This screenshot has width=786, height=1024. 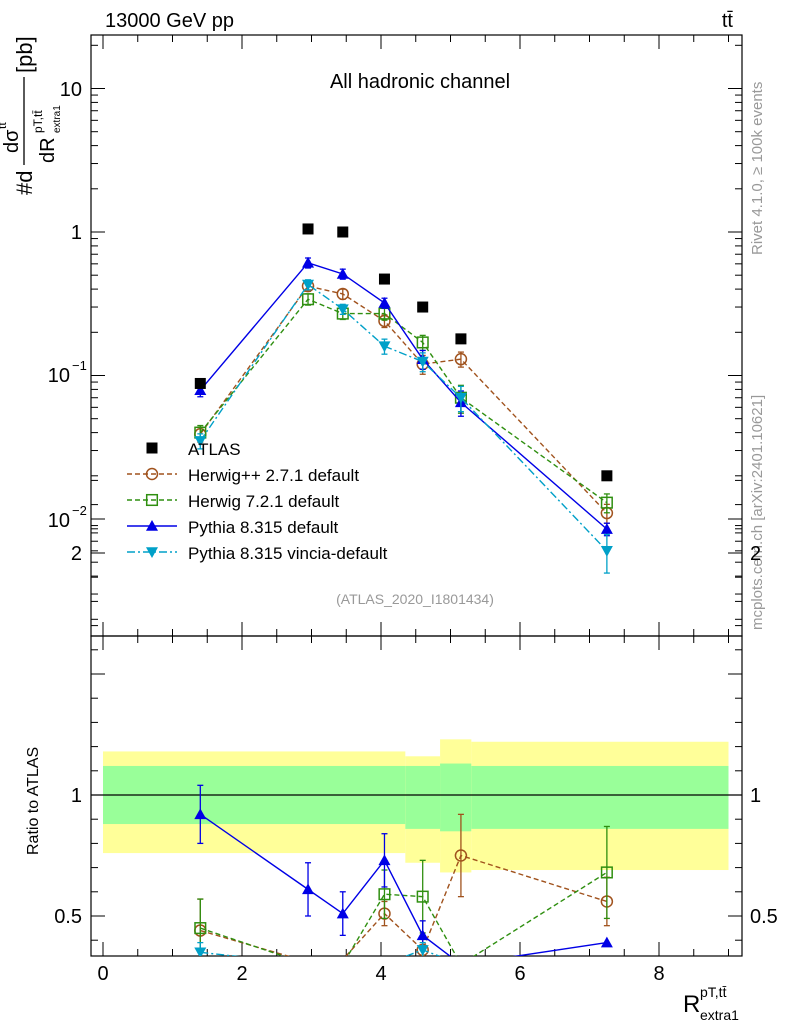 I want to click on svg-text: [pb], so click(x=24, y=54).